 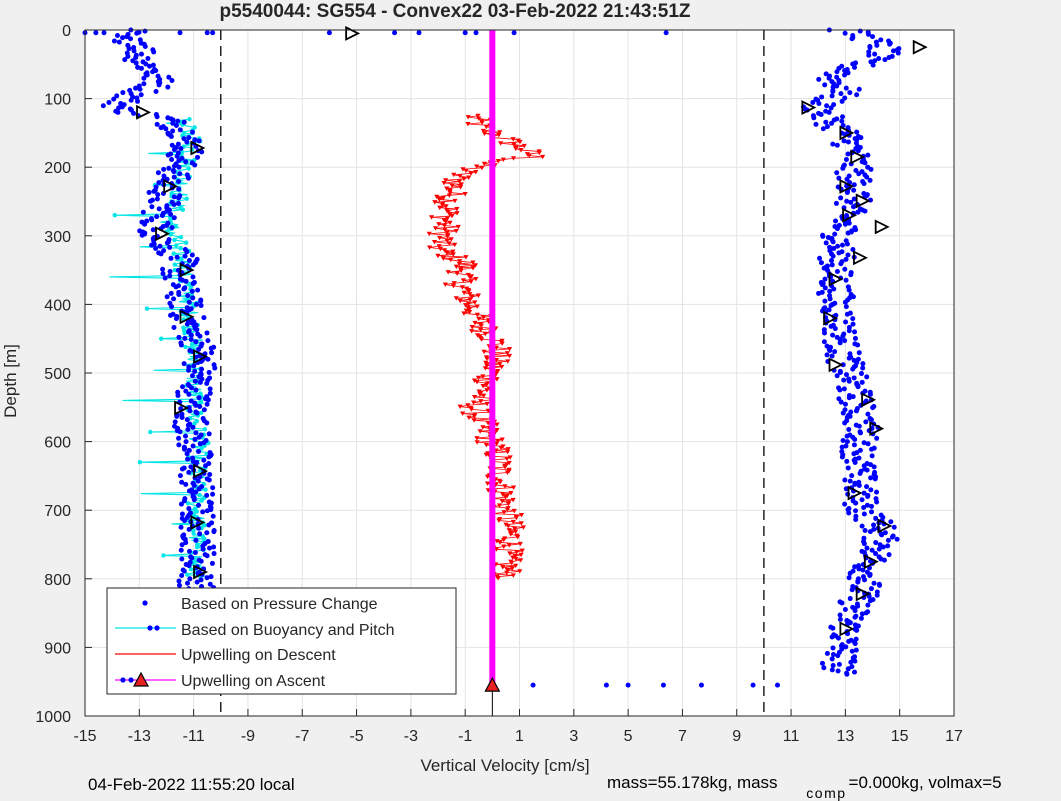 What do you see at coordinates (692, 782) in the screenshot?
I see `mass-text: mass=55.178kg, mass` at bounding box center [692, 782].